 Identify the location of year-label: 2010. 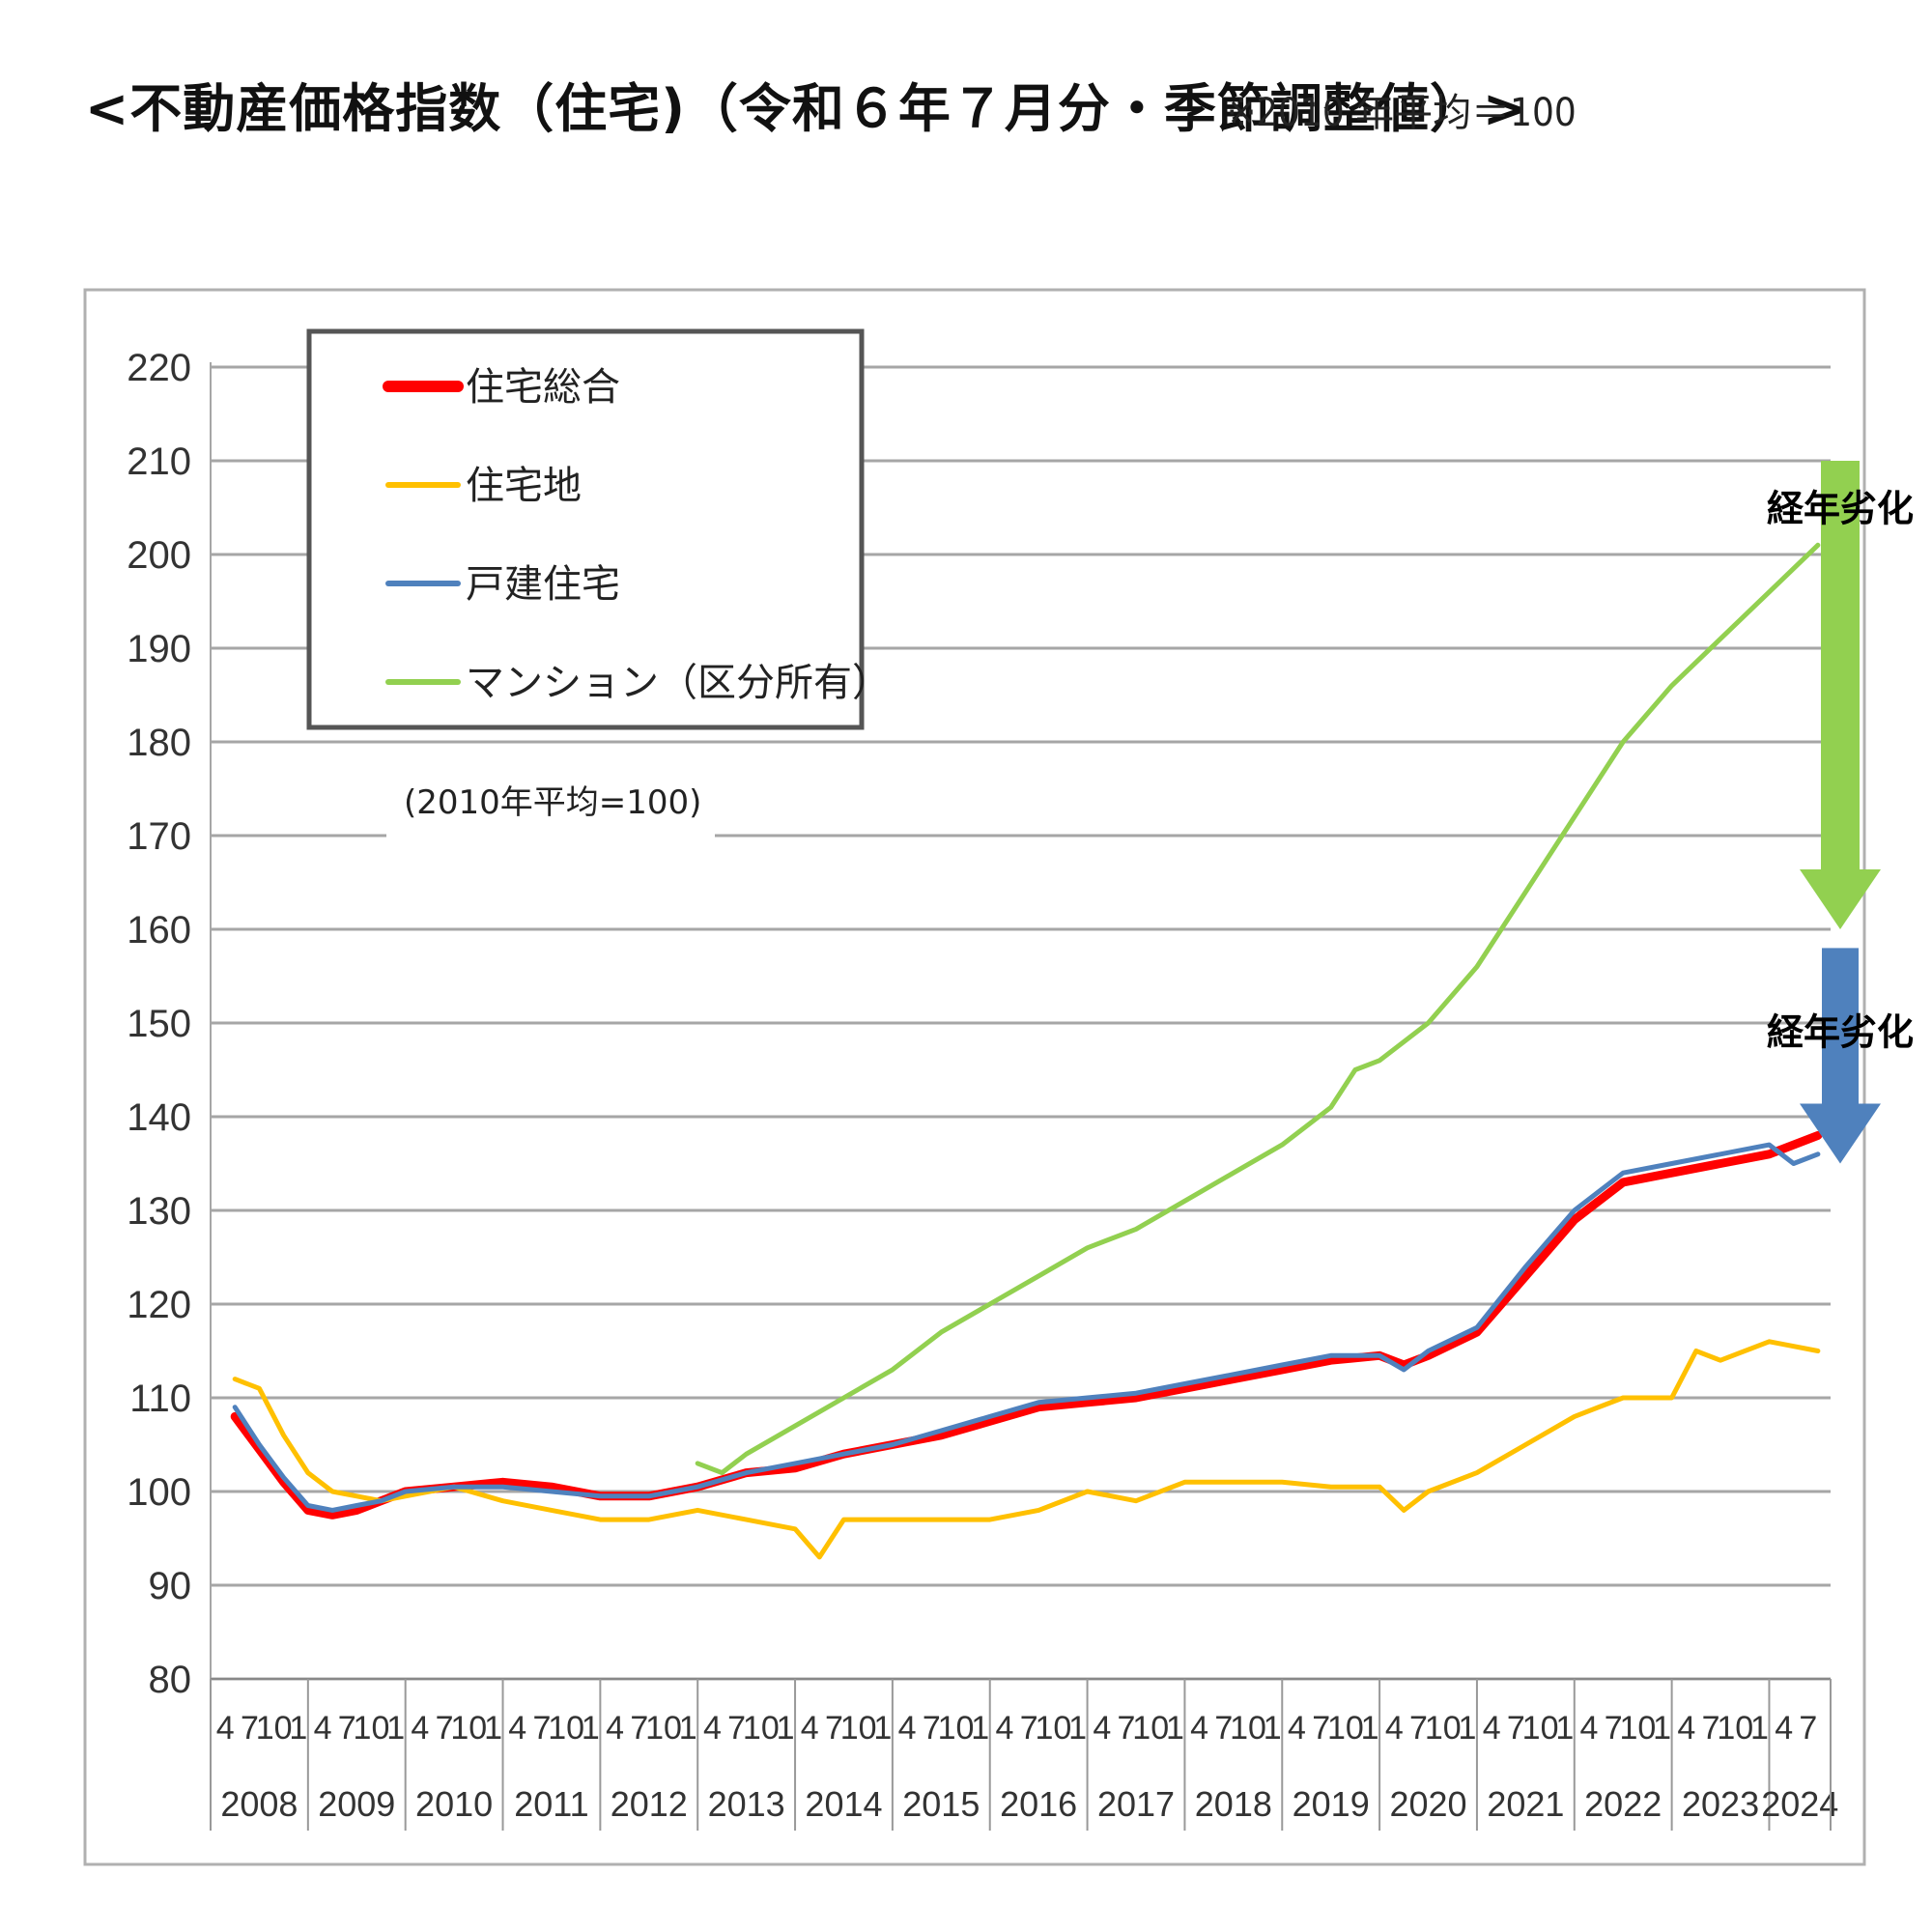
(454, 1804).